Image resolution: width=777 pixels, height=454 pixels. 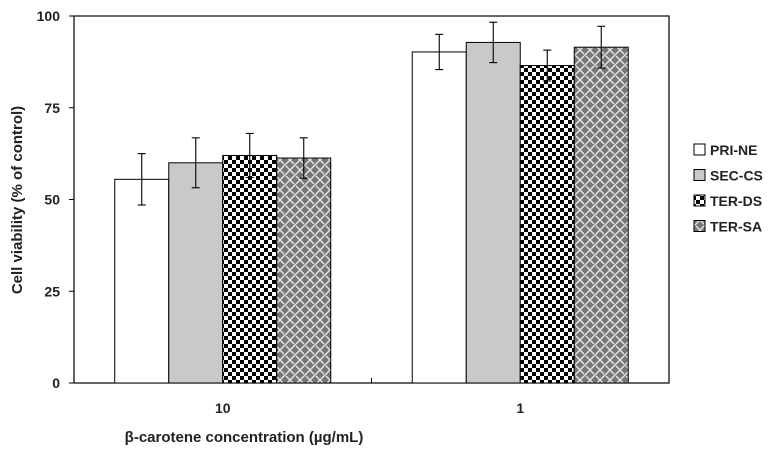 What do you see at coordinates (223, 408) in the screenshot?
I see `x-tick-label: 10` at bounding box center [223, 408].